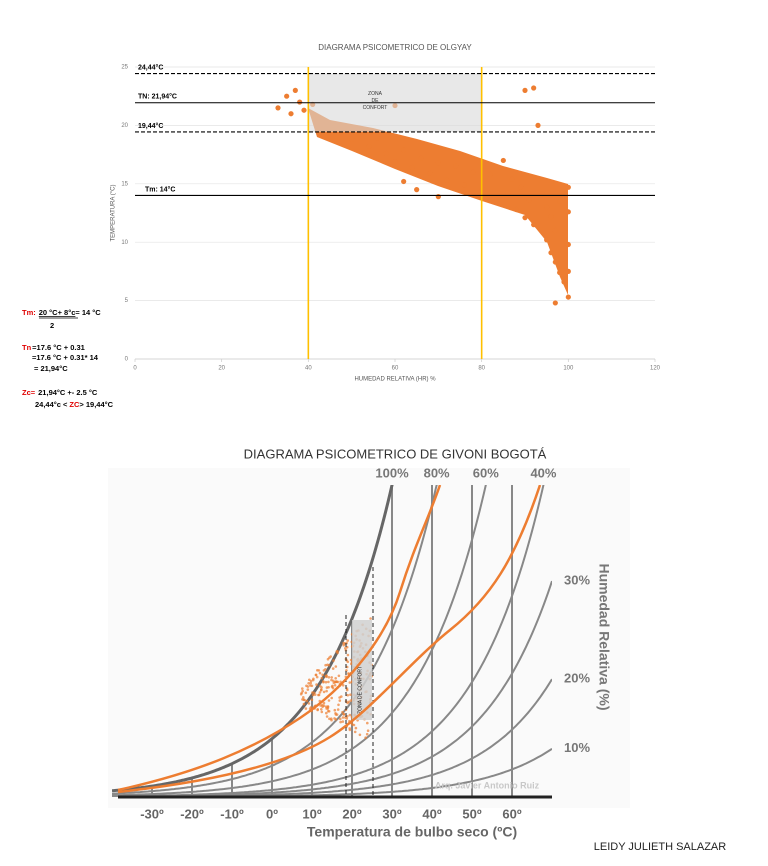 The width and height of the screenshot is (768, 866). Describe the element at coordinates (311, 813) in the screenshot. I see `x-tick-label: 10º` at that location.